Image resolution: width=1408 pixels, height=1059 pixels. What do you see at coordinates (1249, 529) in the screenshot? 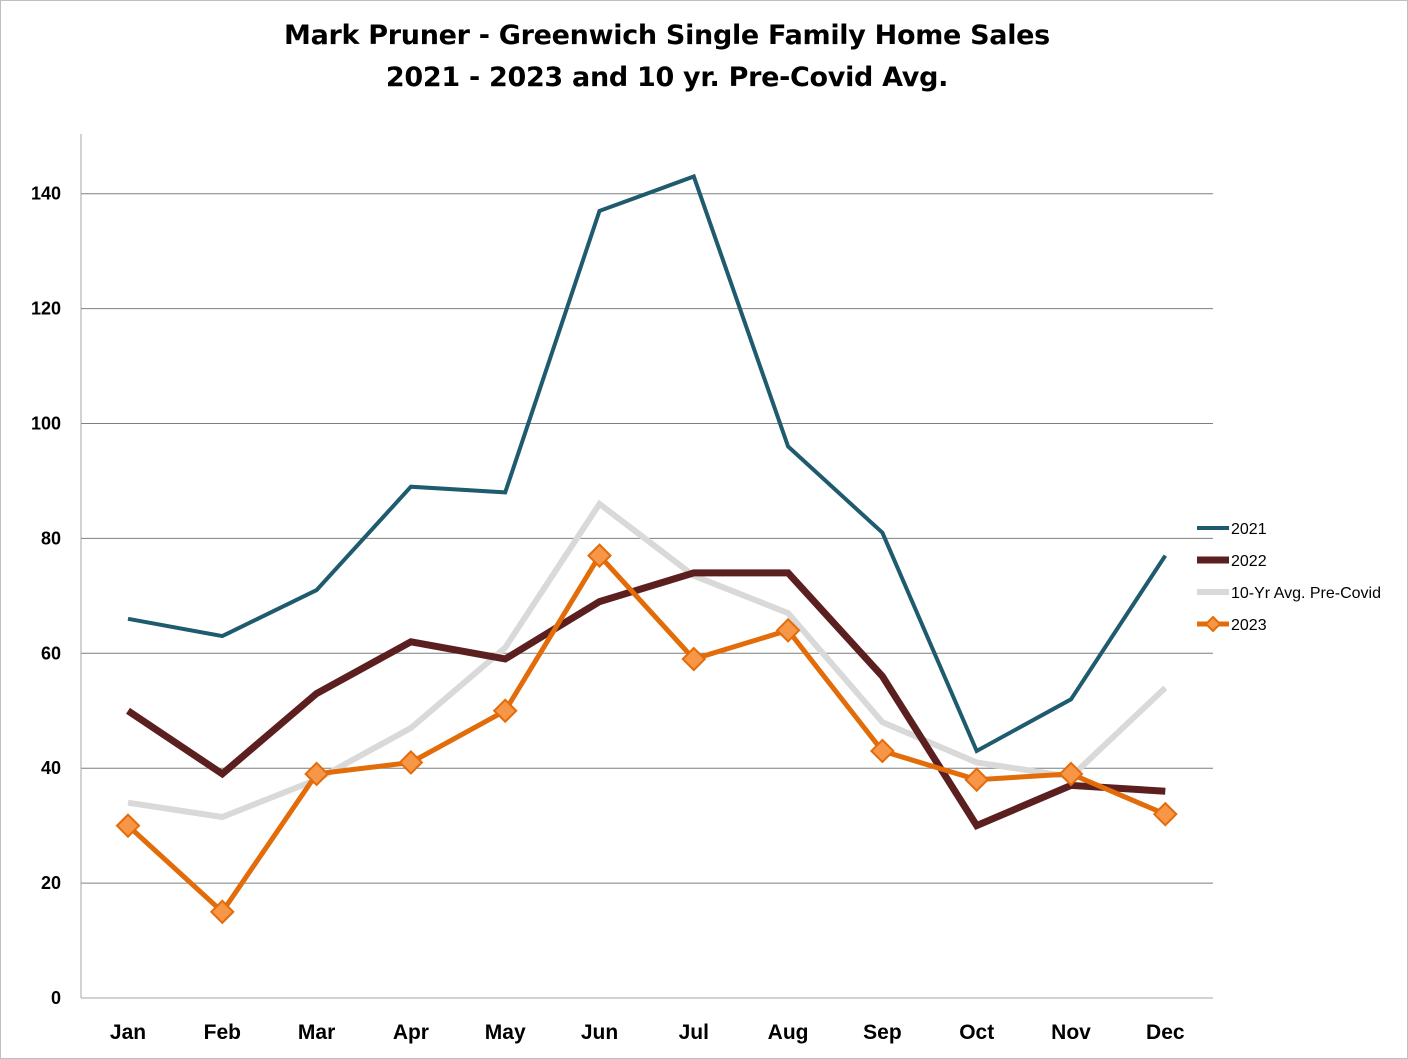
I see `legend-label: 2021` at bounding box center [1249, 529].